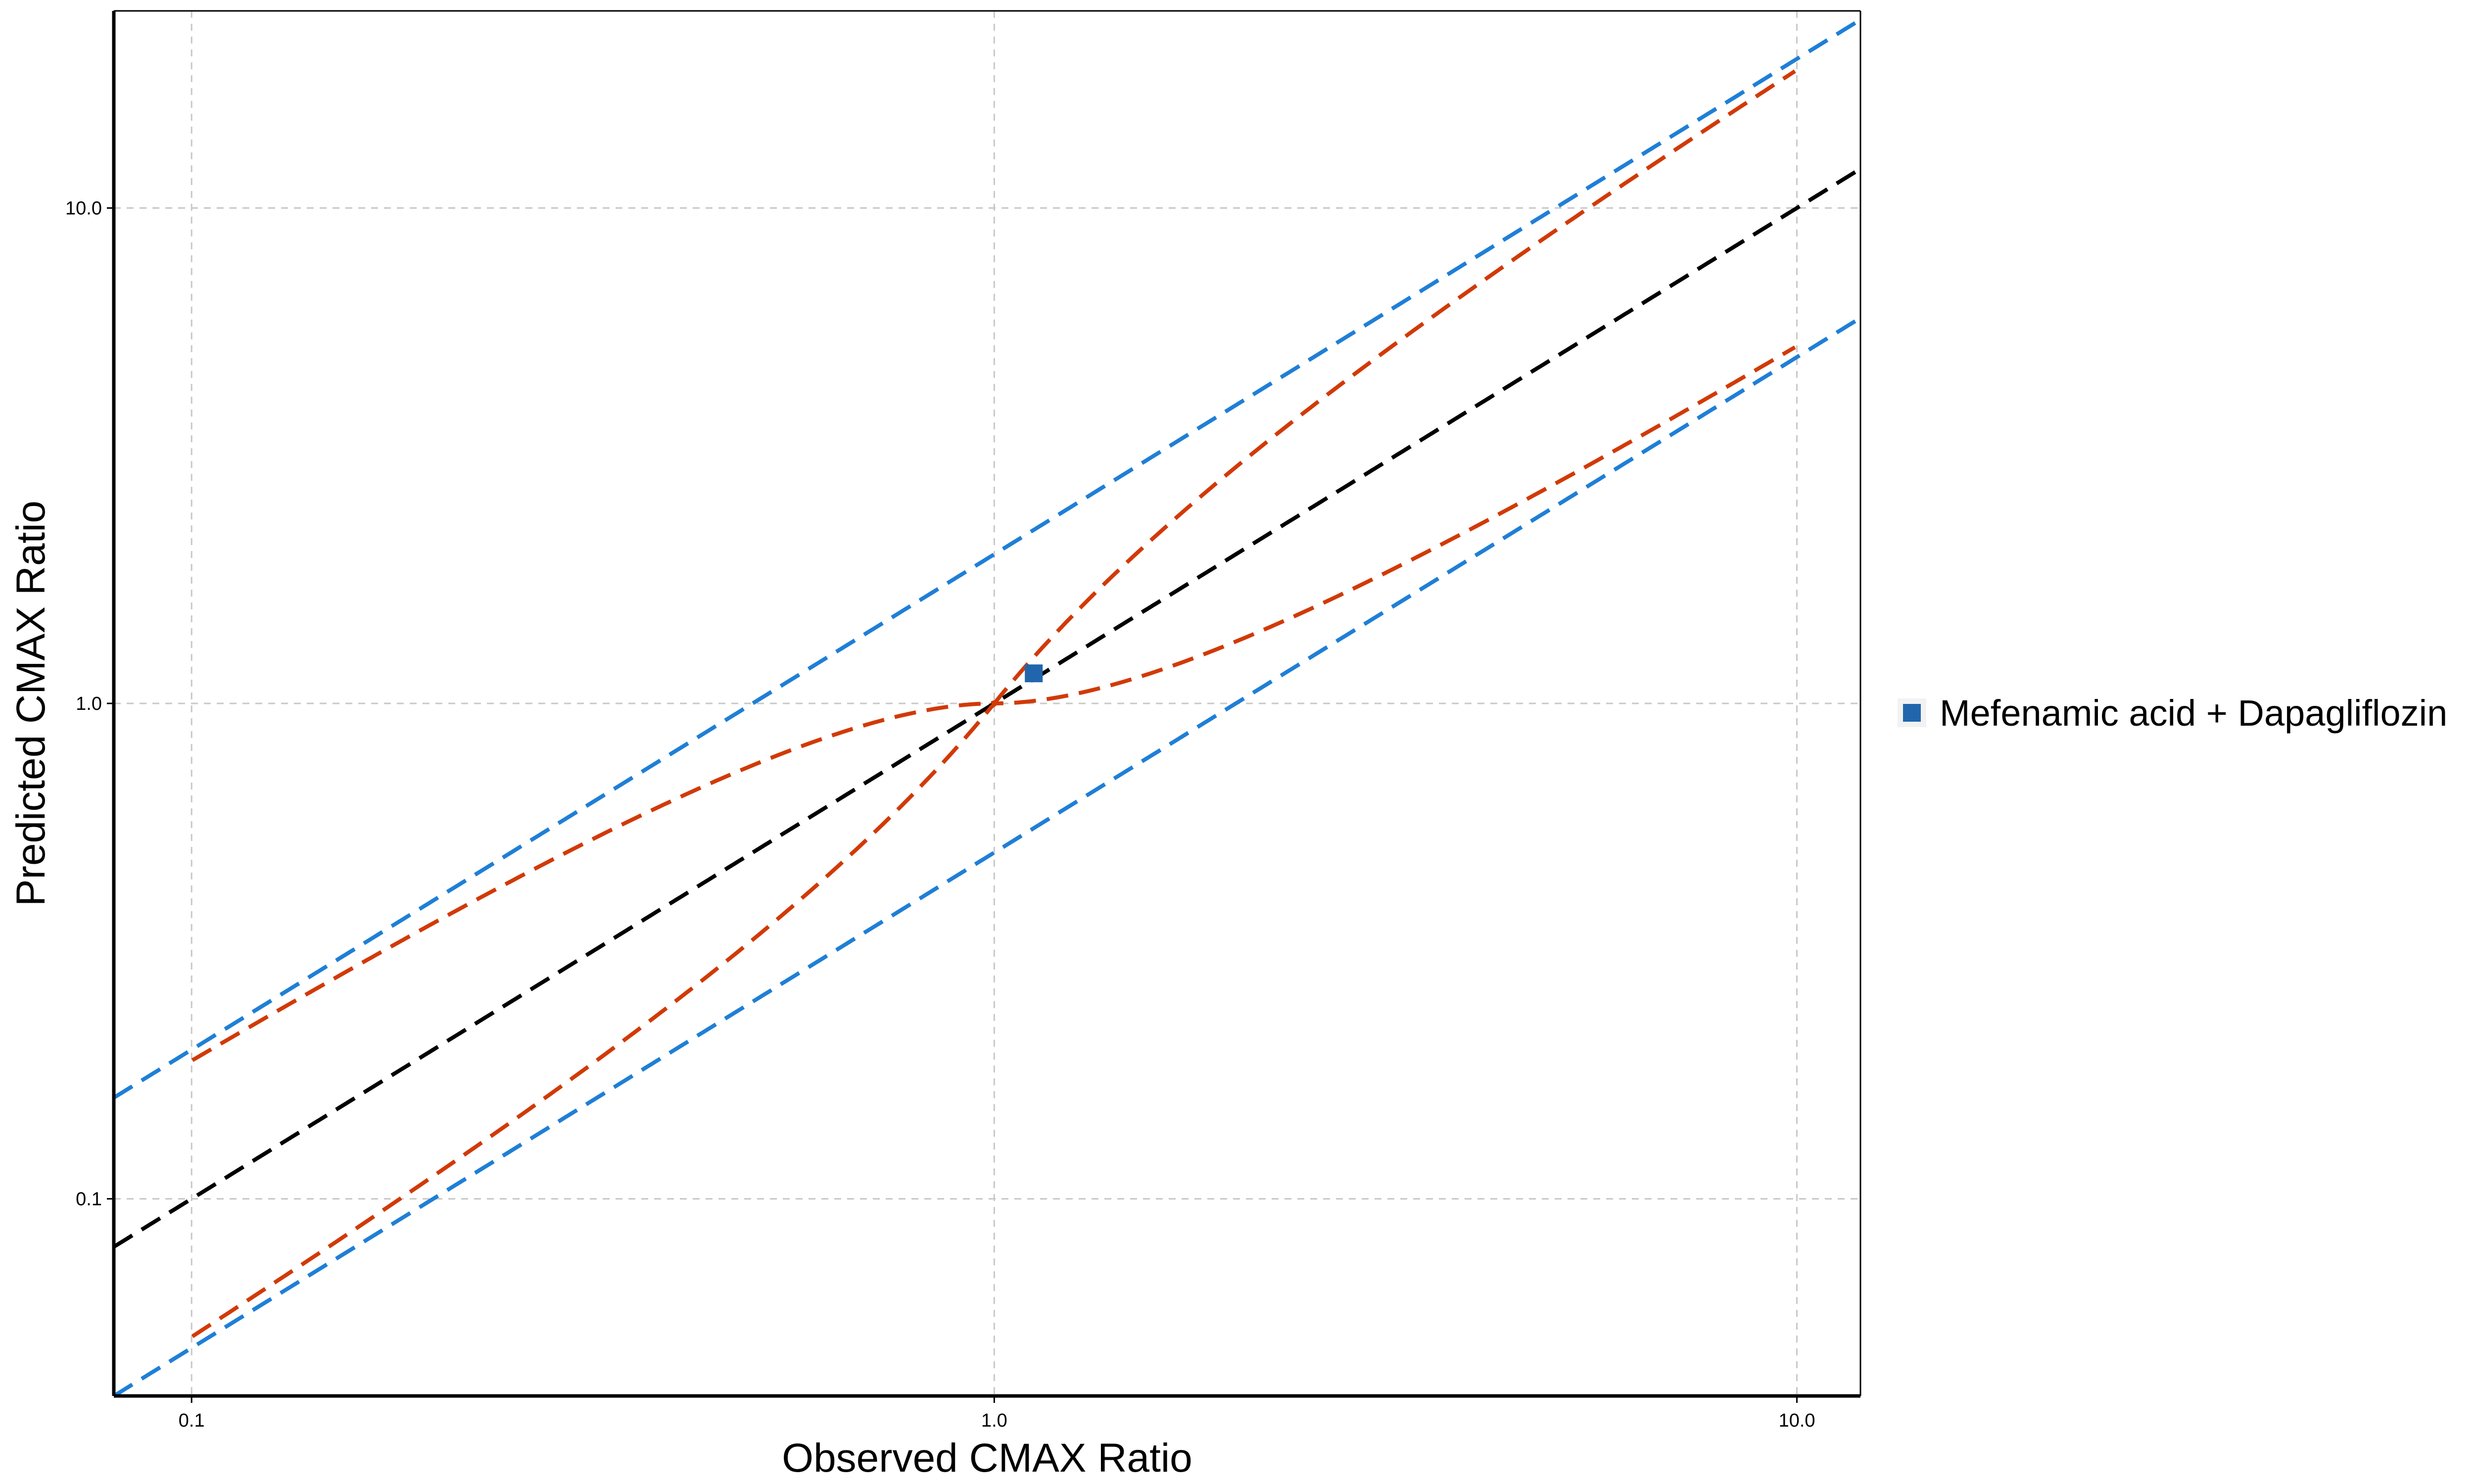  Describe the element at coordinates (192, 1420) in the screenshot. I see `x-tick-label: 0.1` at that location.